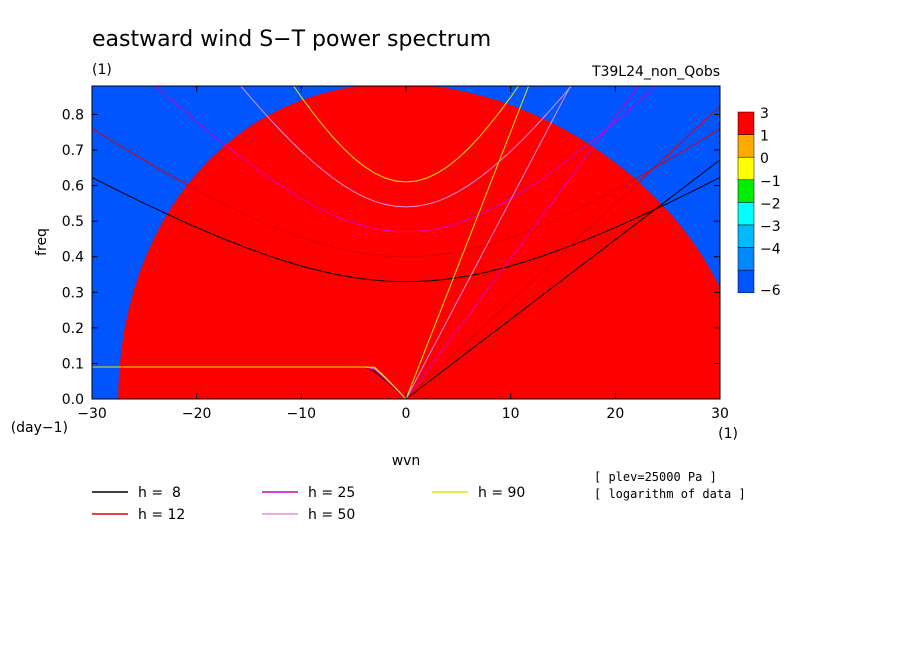 Image resolution: width=904 pixels, height=654 pixels. I want to click on colorbar-label: 1, so click(764, 137).